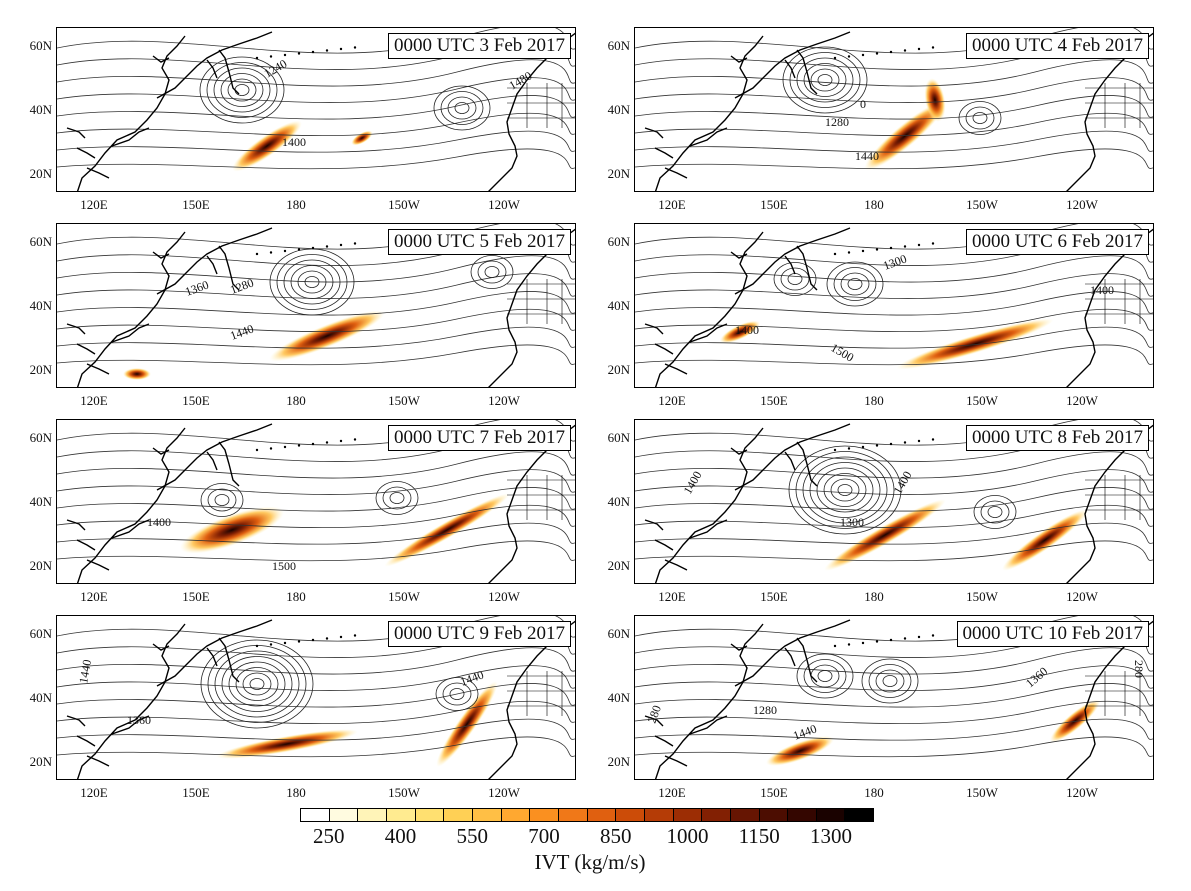  What do you see at coordinates (544, 836) in the screenshot?
I see `colorbar-tick-label: 700` at bounding box center [544, 836].